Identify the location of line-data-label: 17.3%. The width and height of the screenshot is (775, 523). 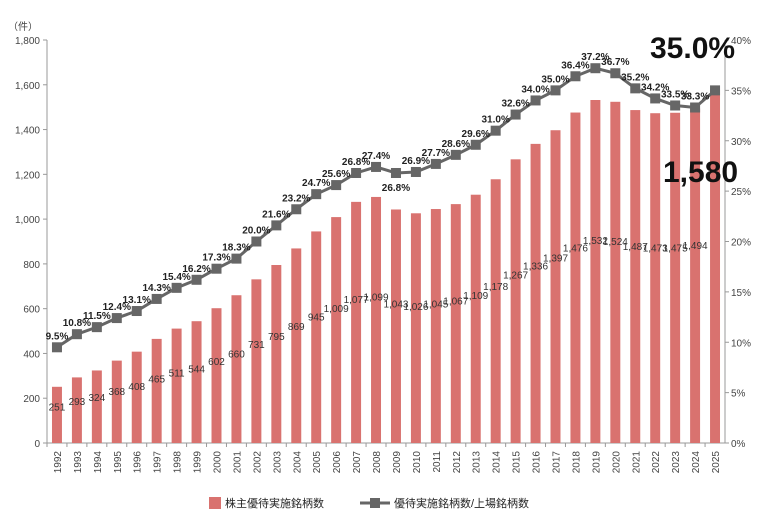
(216, 258).